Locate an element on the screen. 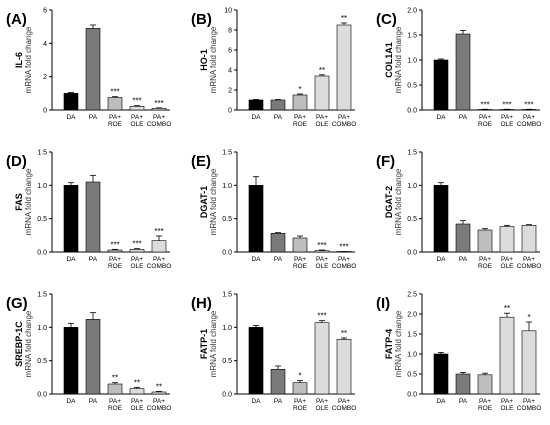 Image resolution: width=550 pixels, height=425 pixels. gene-label: IL-6 is located at coordinates (19, 60).